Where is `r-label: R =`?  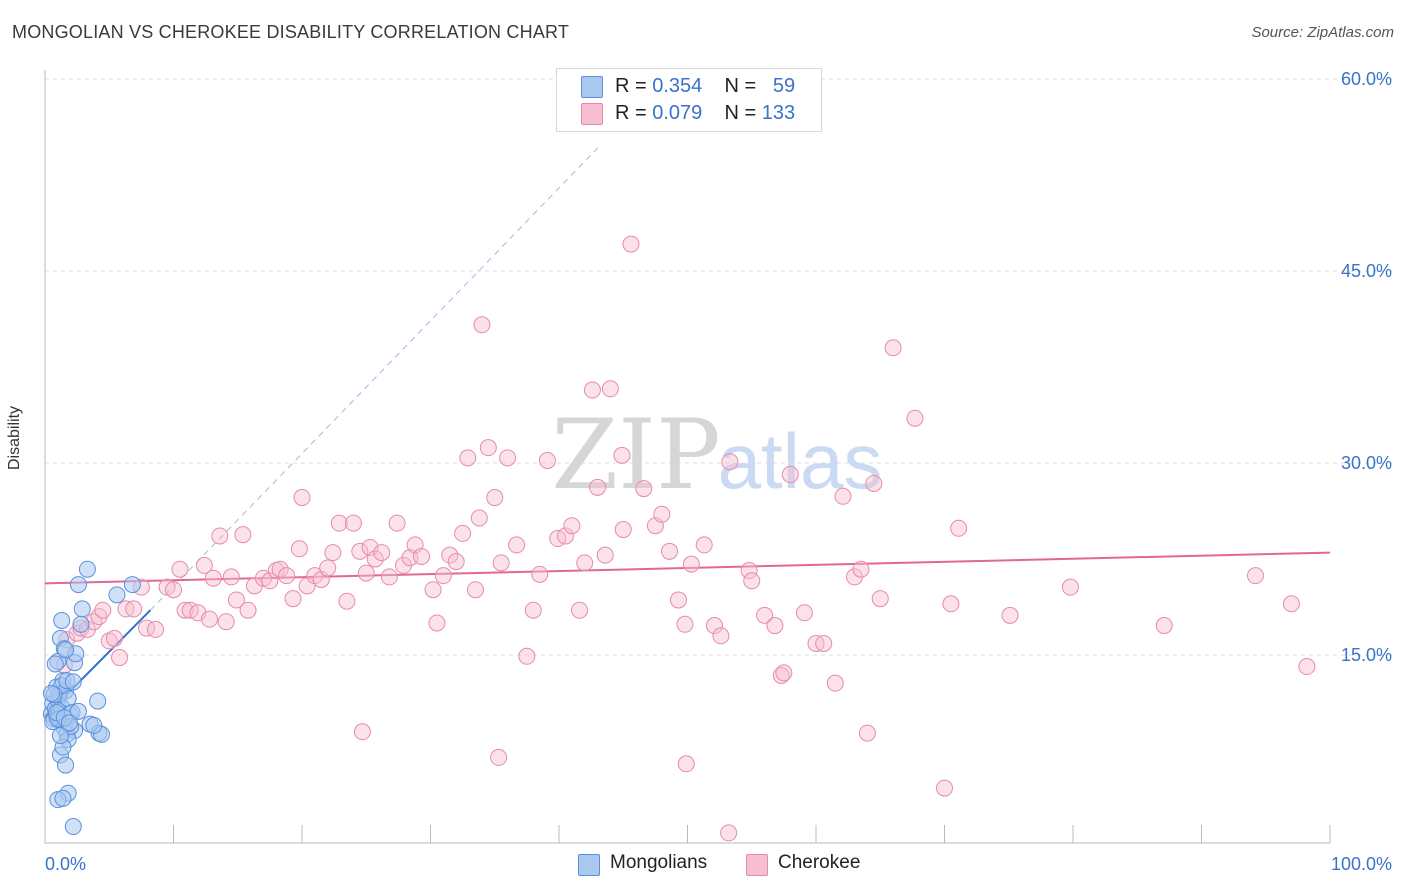
r-label: R = is located at coordinates (631, 113).